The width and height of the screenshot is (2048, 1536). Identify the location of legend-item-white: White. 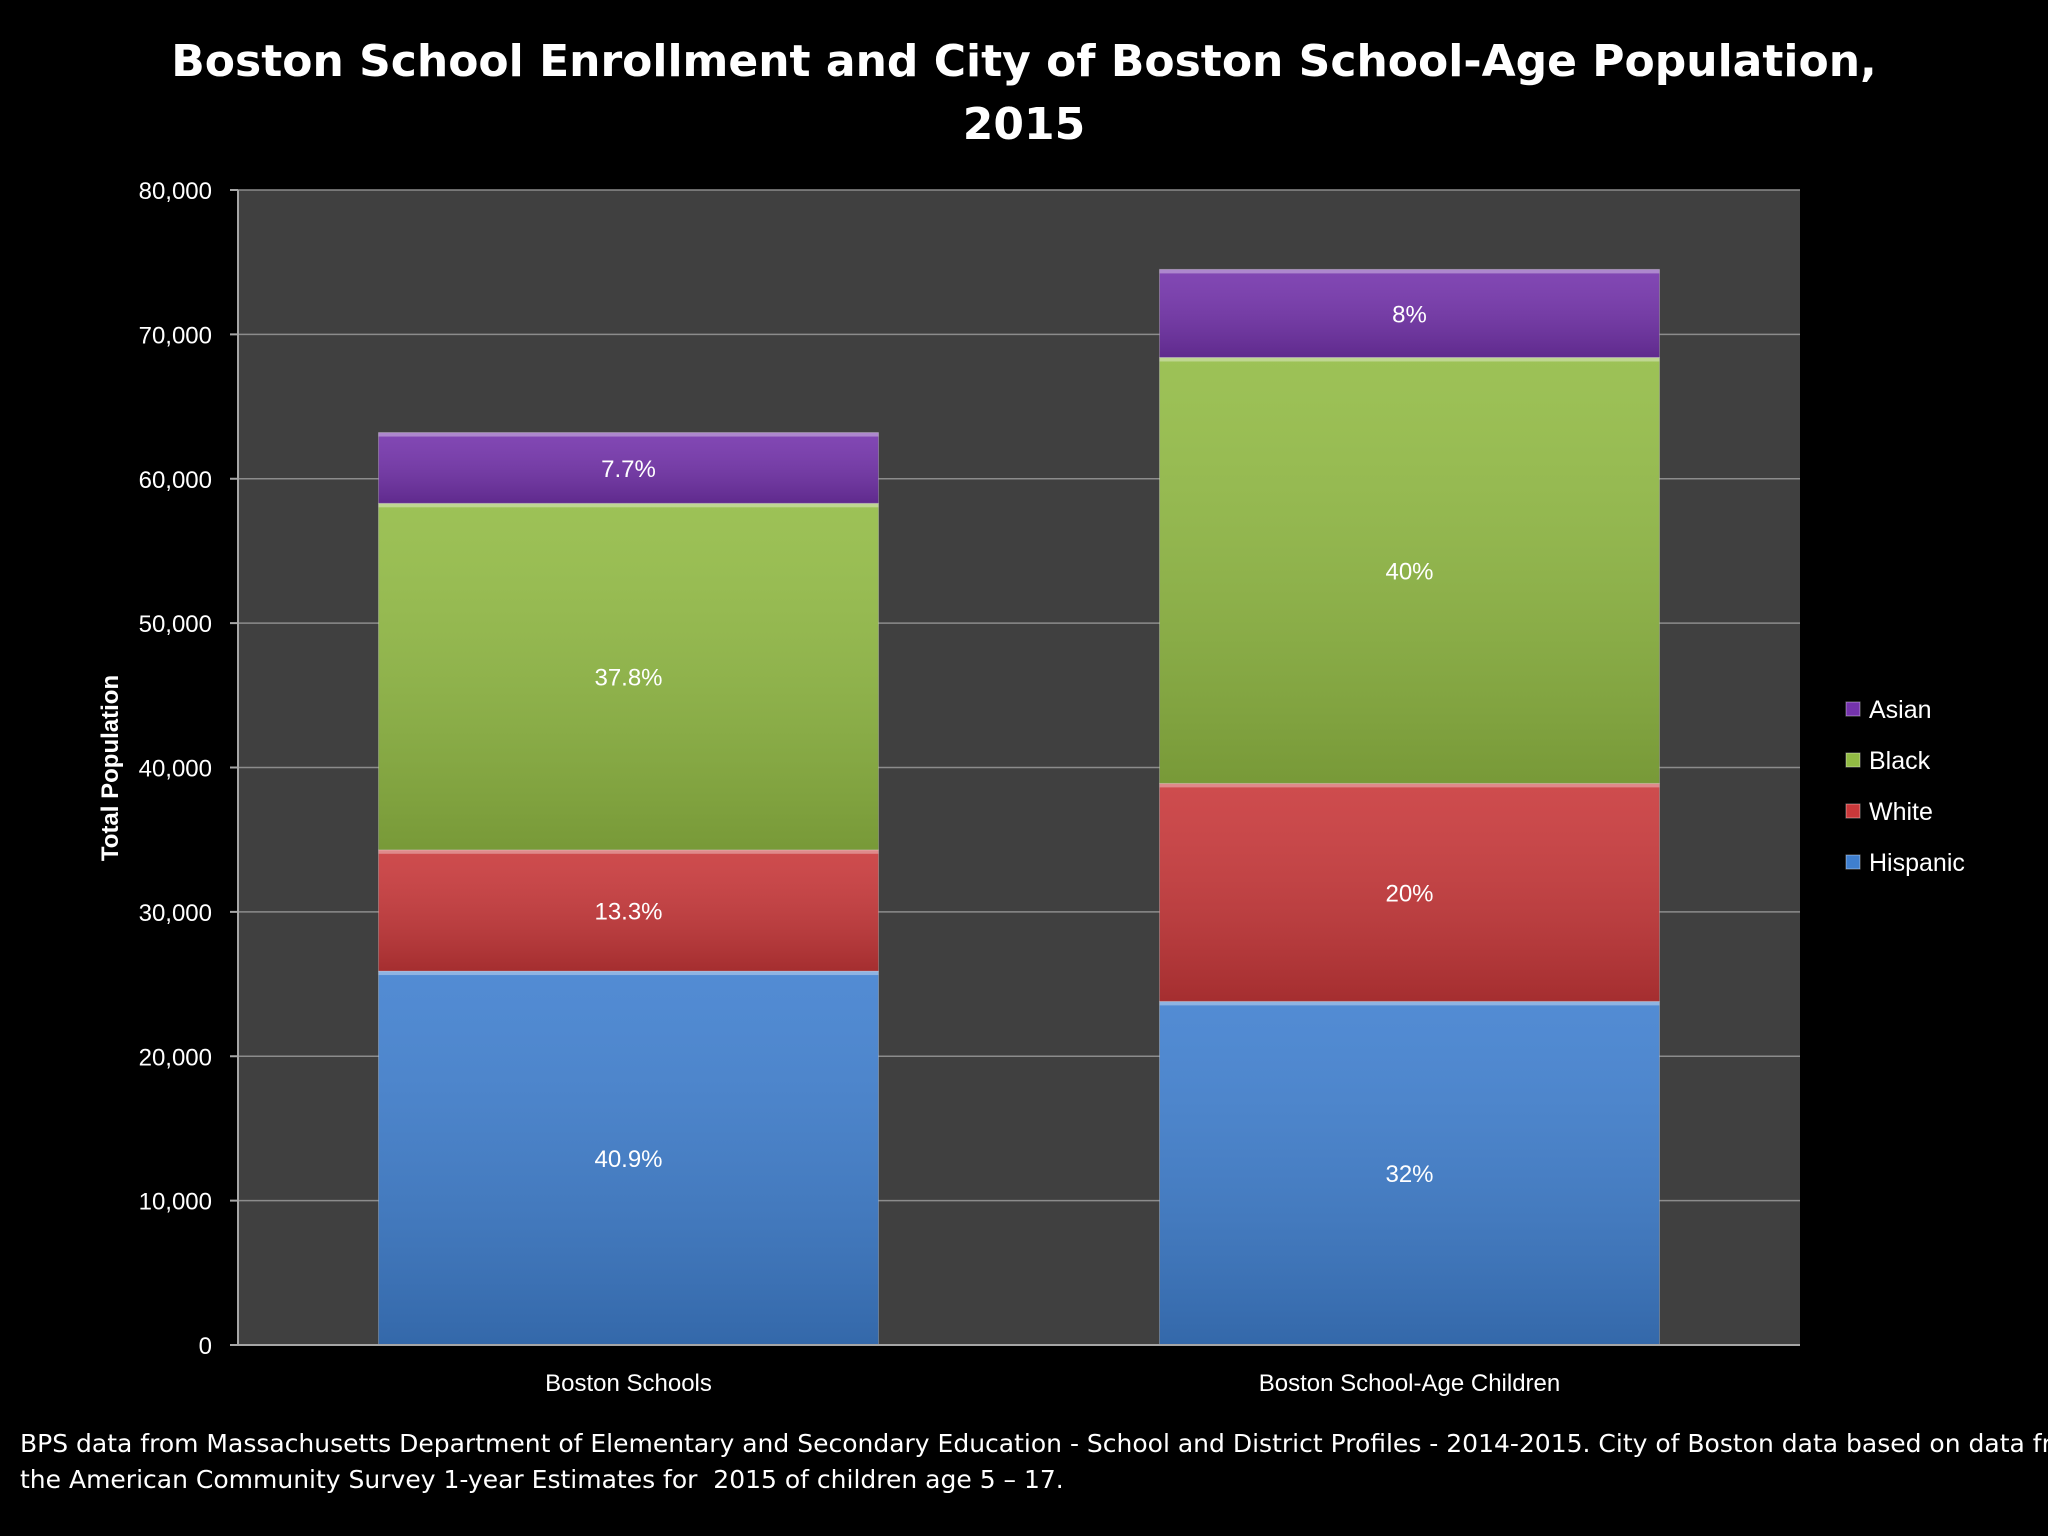
(1889, 812).